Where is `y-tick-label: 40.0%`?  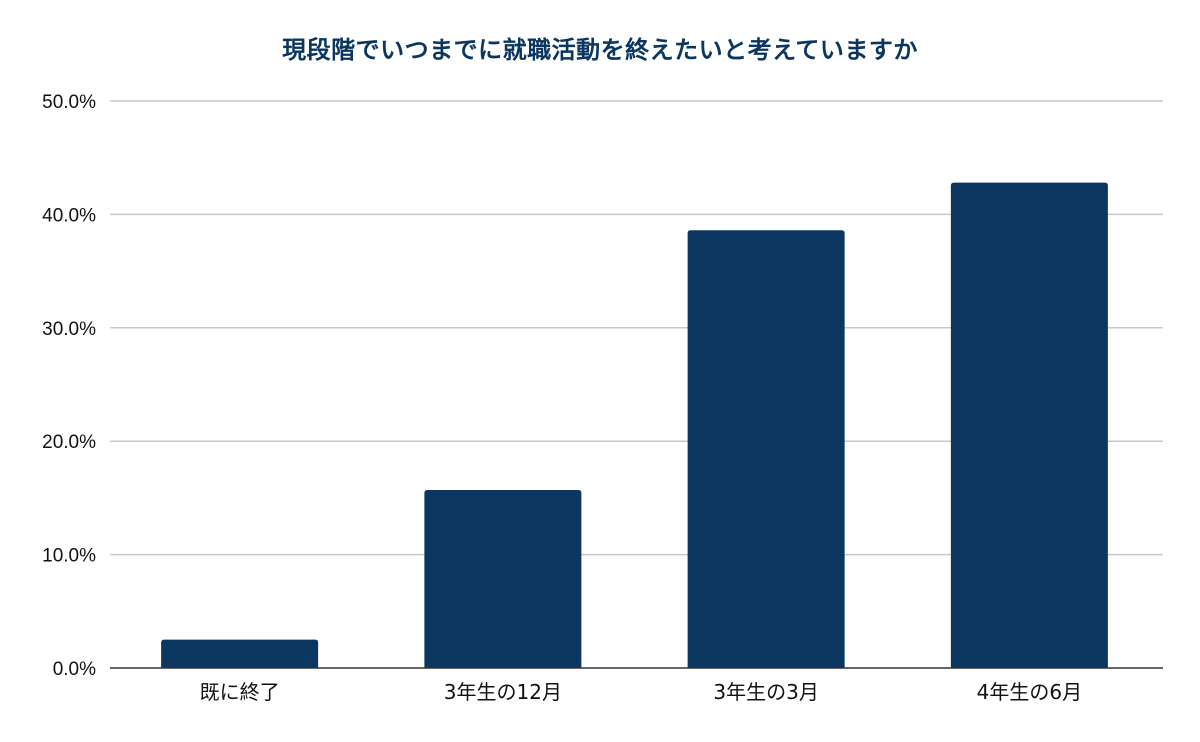 y-tick-label: 40.0% is located at coordinates (69, 215).